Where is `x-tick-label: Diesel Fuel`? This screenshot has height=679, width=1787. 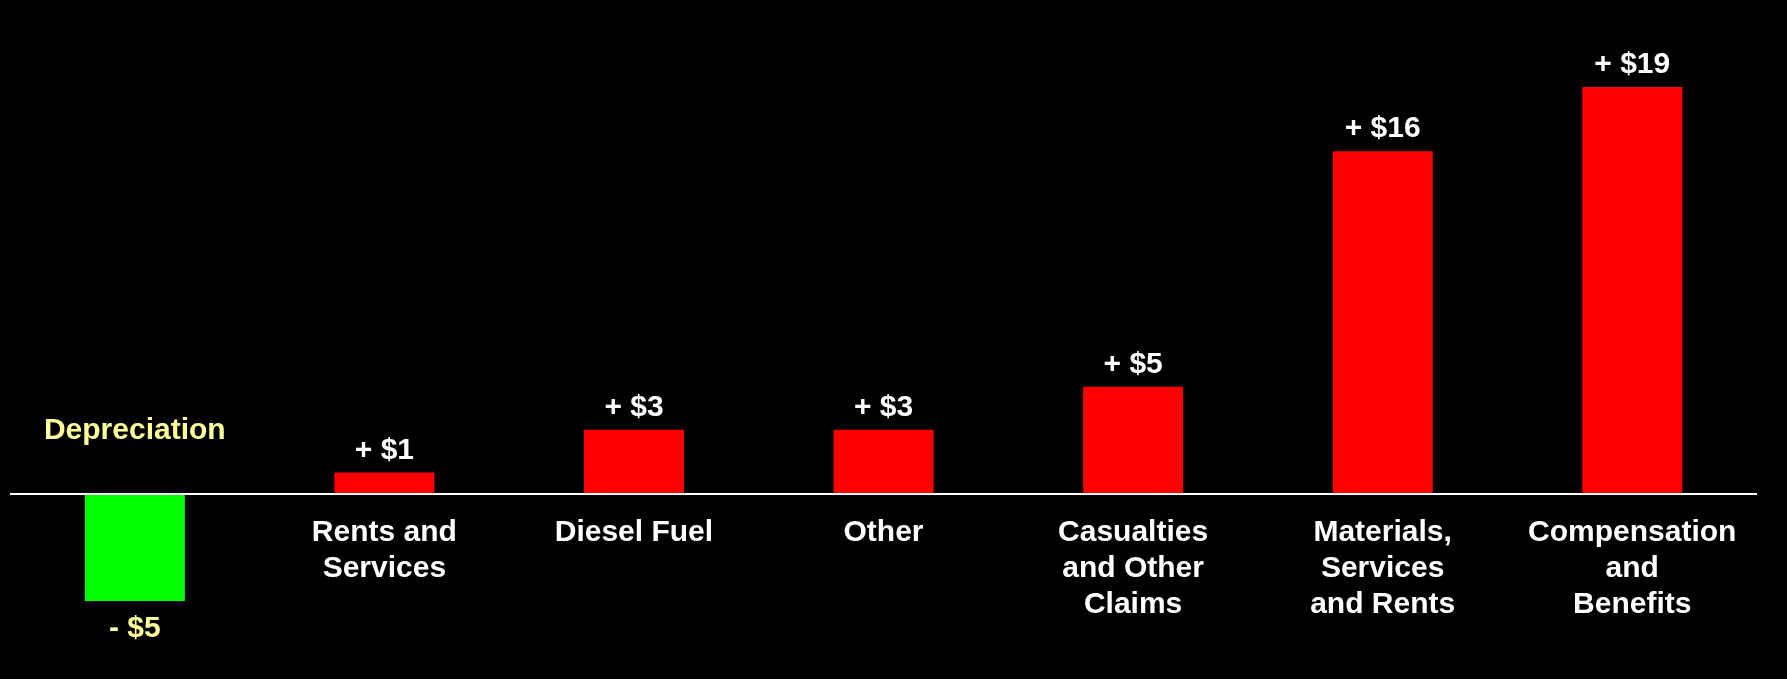
x-tick-label: Diesel Fuel is located at coordinates (634, 530).